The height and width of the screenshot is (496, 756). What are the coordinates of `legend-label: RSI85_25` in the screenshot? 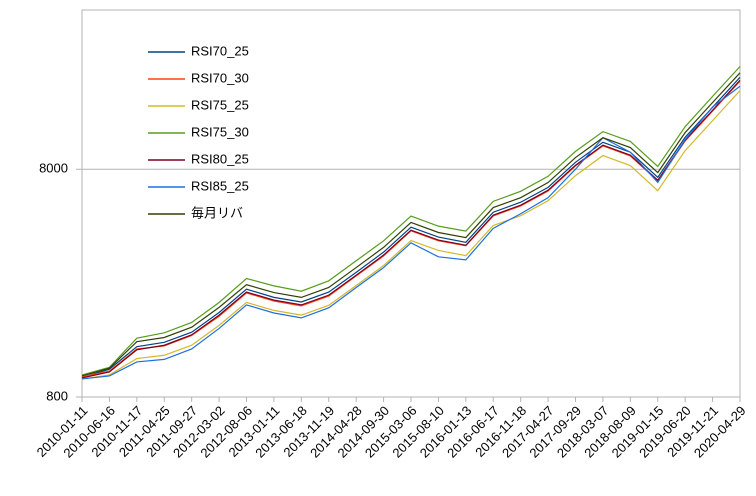 It's located at (220, 185).